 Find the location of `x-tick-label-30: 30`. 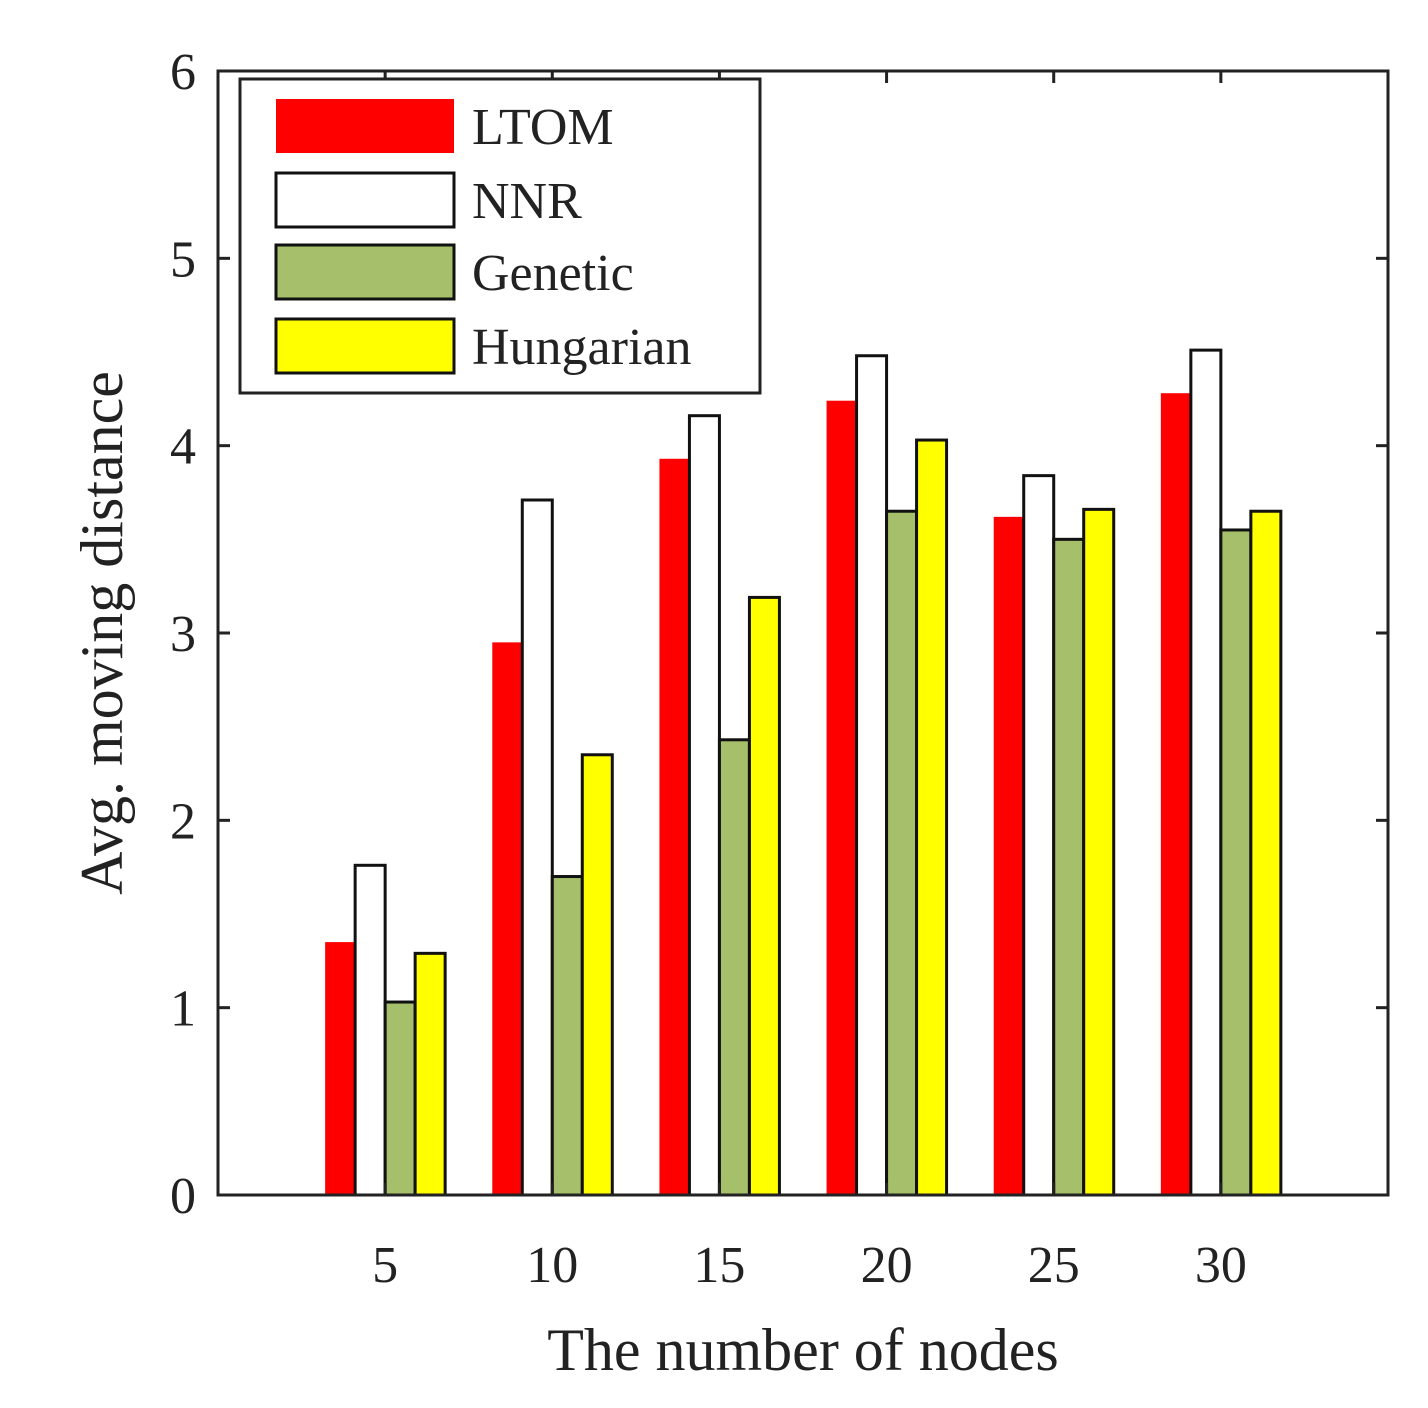

x-tick-label-30: 30 is located at coordinates (1221, 1265).